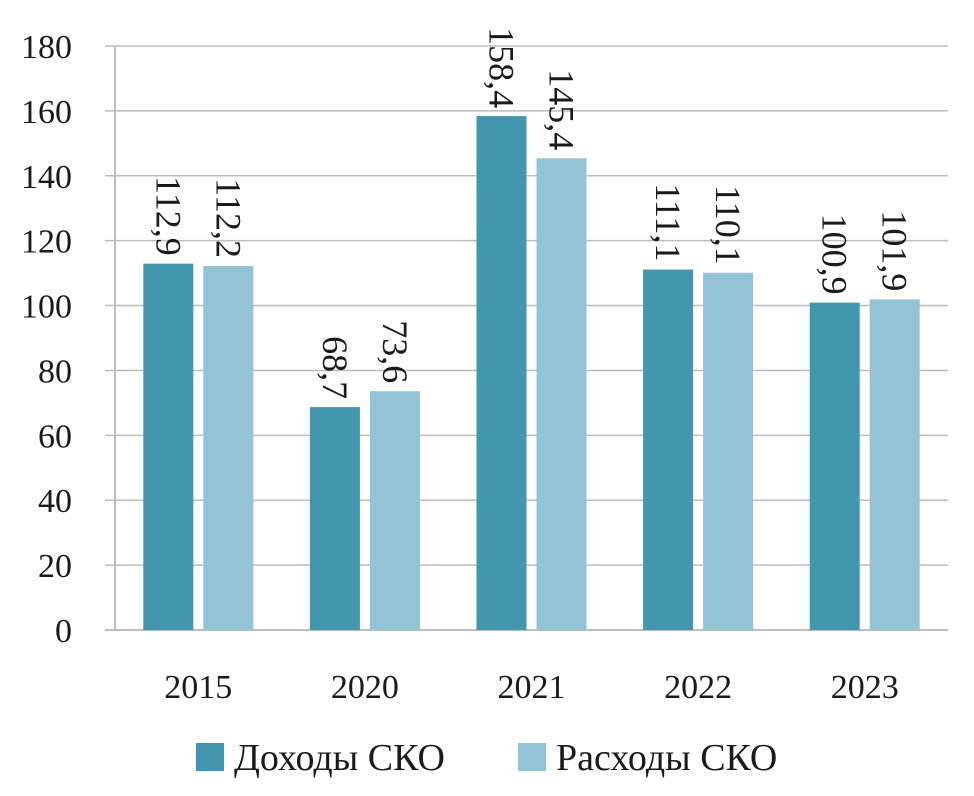  What do you see at coordinates (501, 373) in the screenshot?
I see `bar-income-2021` at bounding box center [501, 373].